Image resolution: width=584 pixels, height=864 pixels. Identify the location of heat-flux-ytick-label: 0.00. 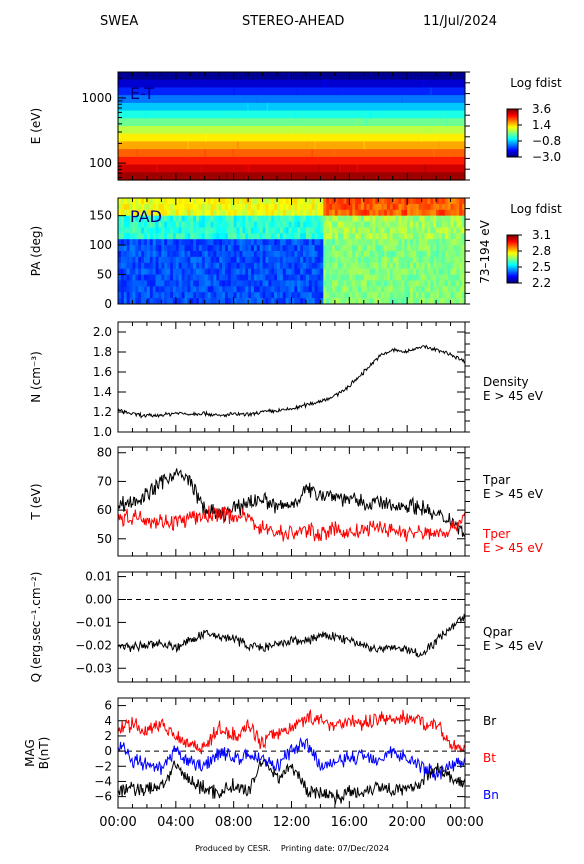
(98, 600).